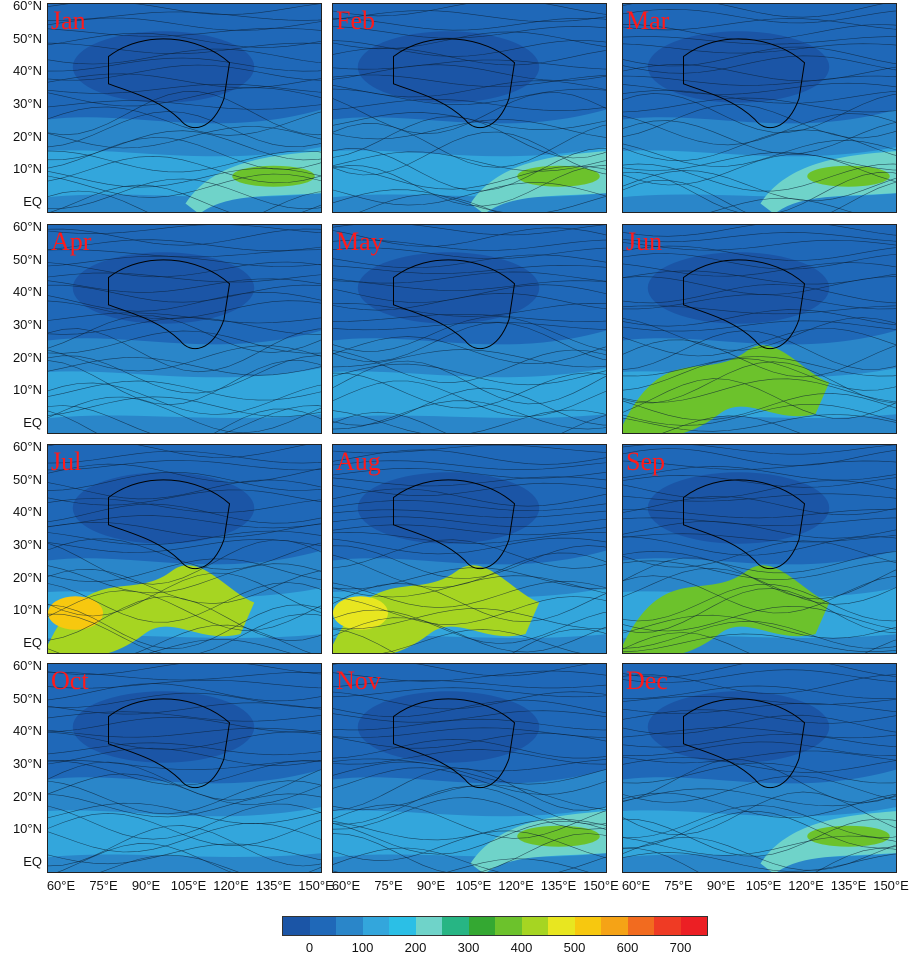 Image resolution: width=913 pixels, height=955 pixels. I want to click on map-panel-may: May, so click(469, 329).